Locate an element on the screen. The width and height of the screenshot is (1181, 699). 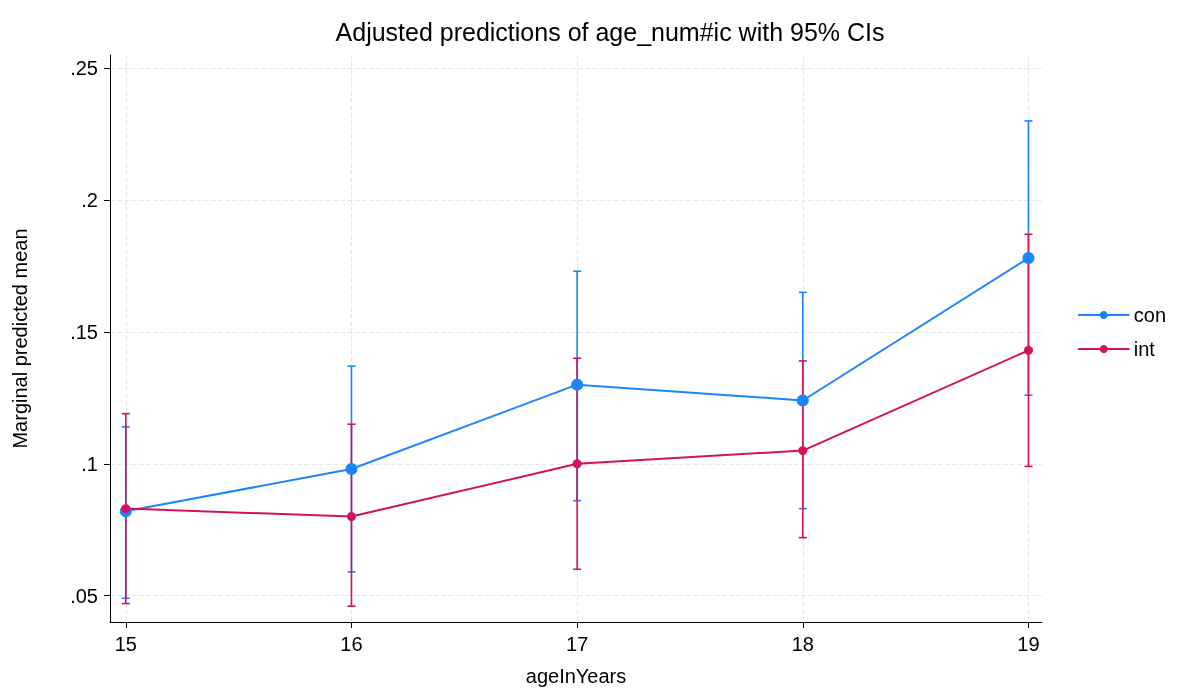
x-tick-label: 18 is located at coordinates (802, 644).